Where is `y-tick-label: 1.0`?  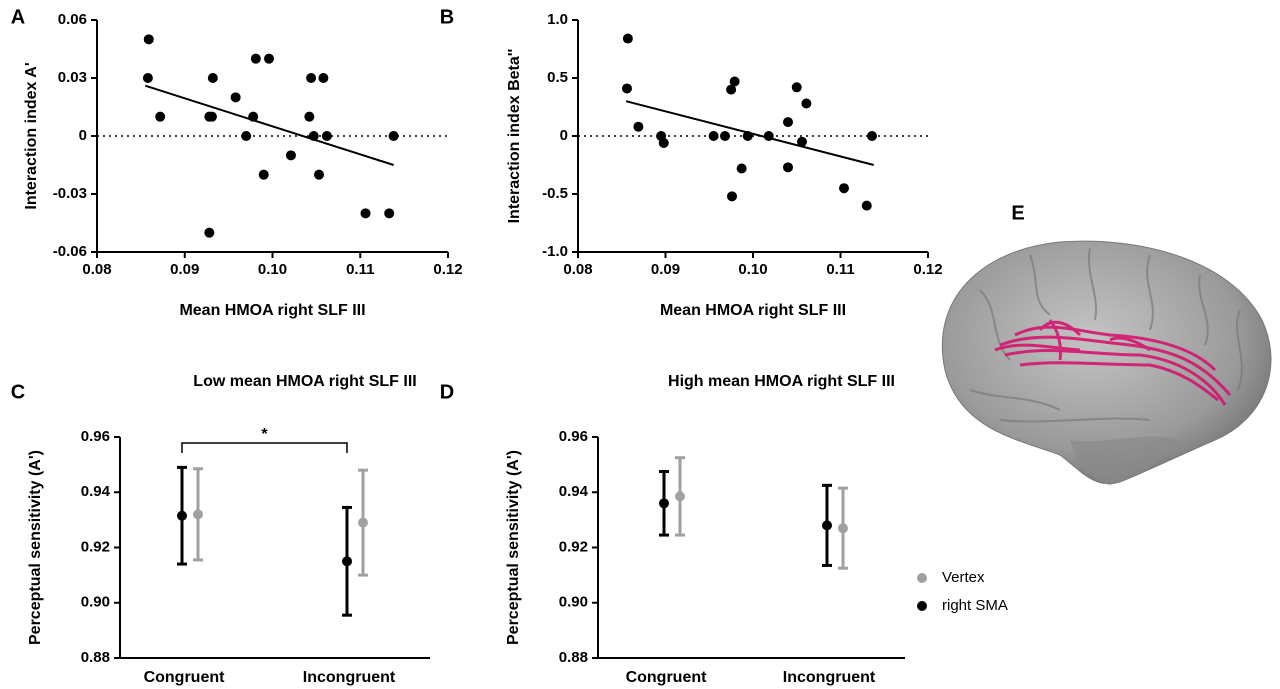
y-tick-label: 1.0 is located at coordinates (557, 19).